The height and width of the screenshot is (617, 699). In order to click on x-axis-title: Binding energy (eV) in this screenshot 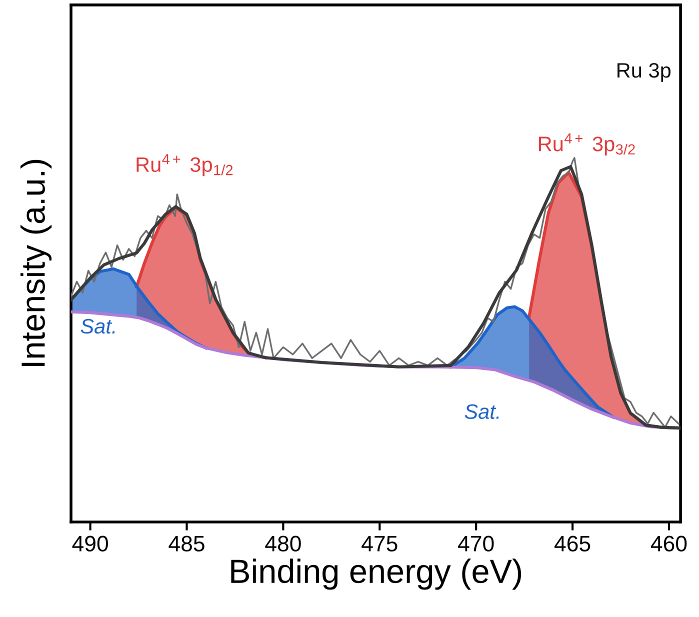, I will do `click(376, 574)`.